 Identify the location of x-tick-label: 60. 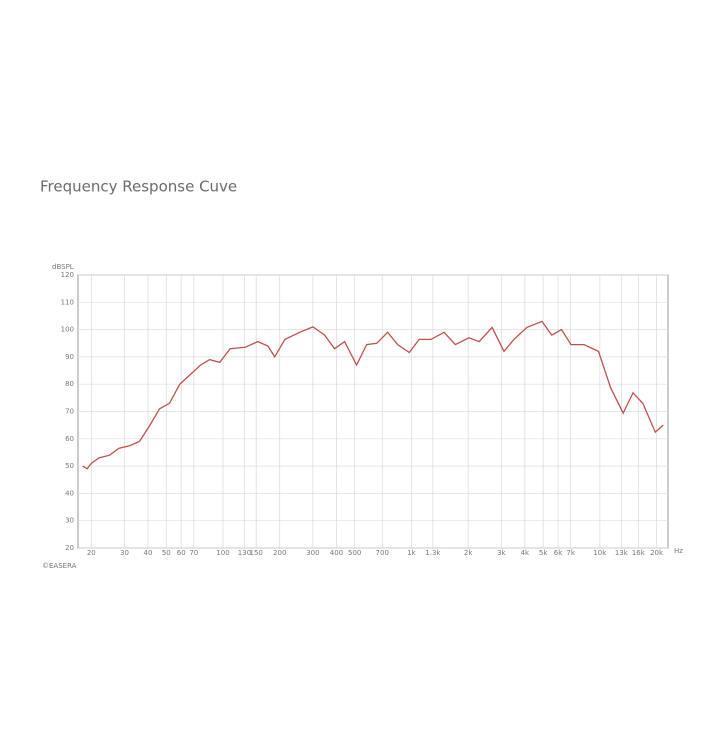
(181, 553).